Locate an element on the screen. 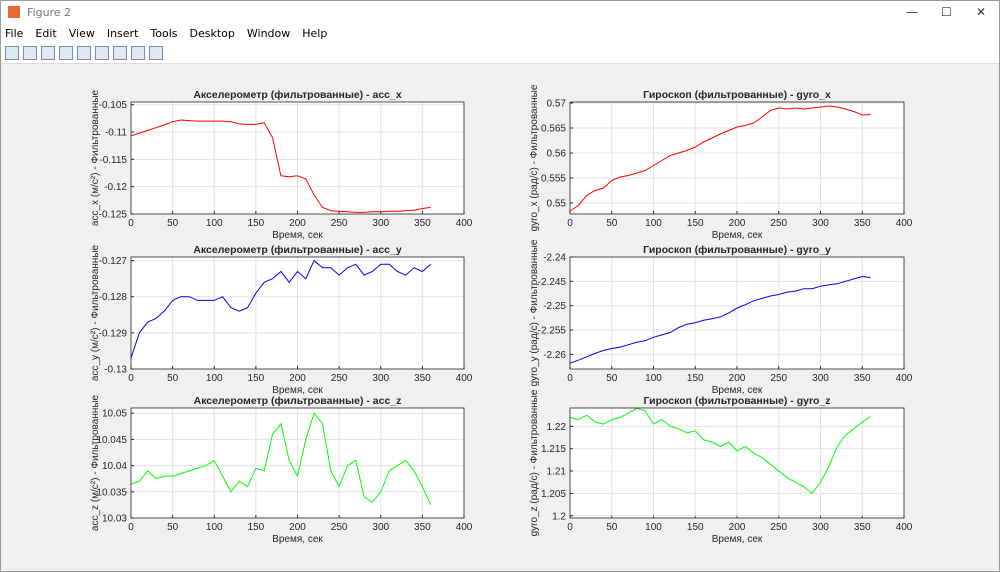 Image resolution: width=1000 pixels, height=572 pixels. menu-item: Insert is located at coordinates (122, 33).